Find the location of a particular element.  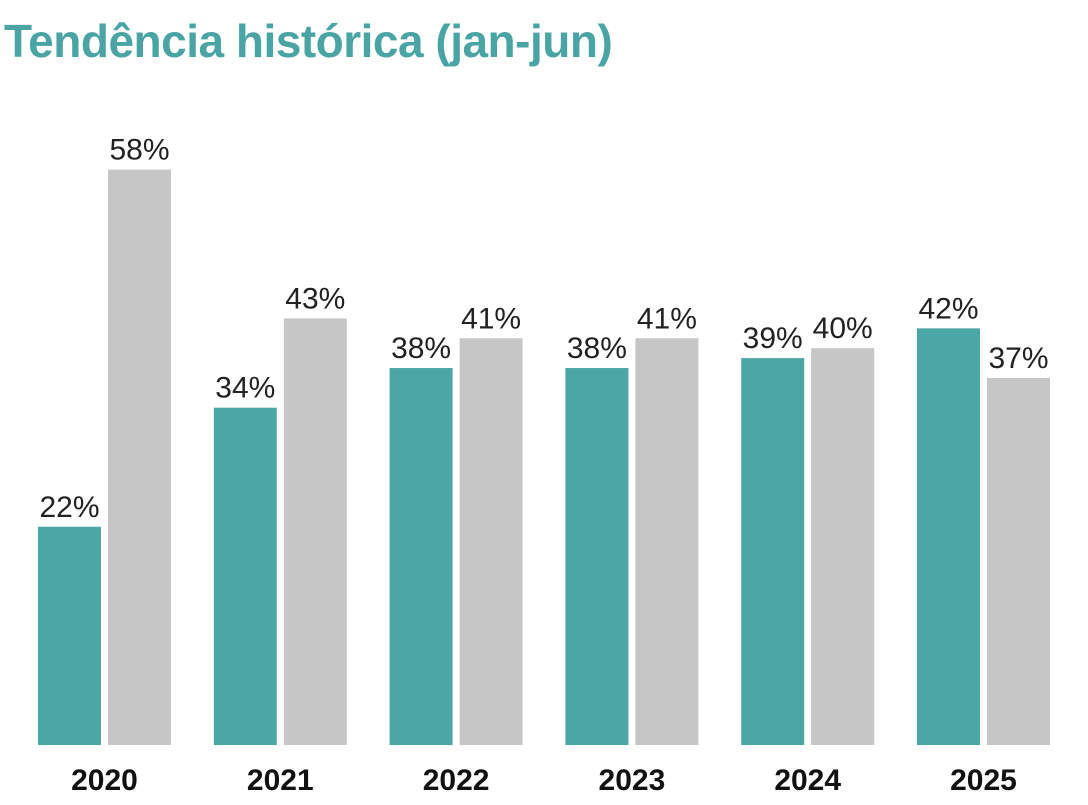

x-tick-label: 2021 is located at coordinates (280, 780).